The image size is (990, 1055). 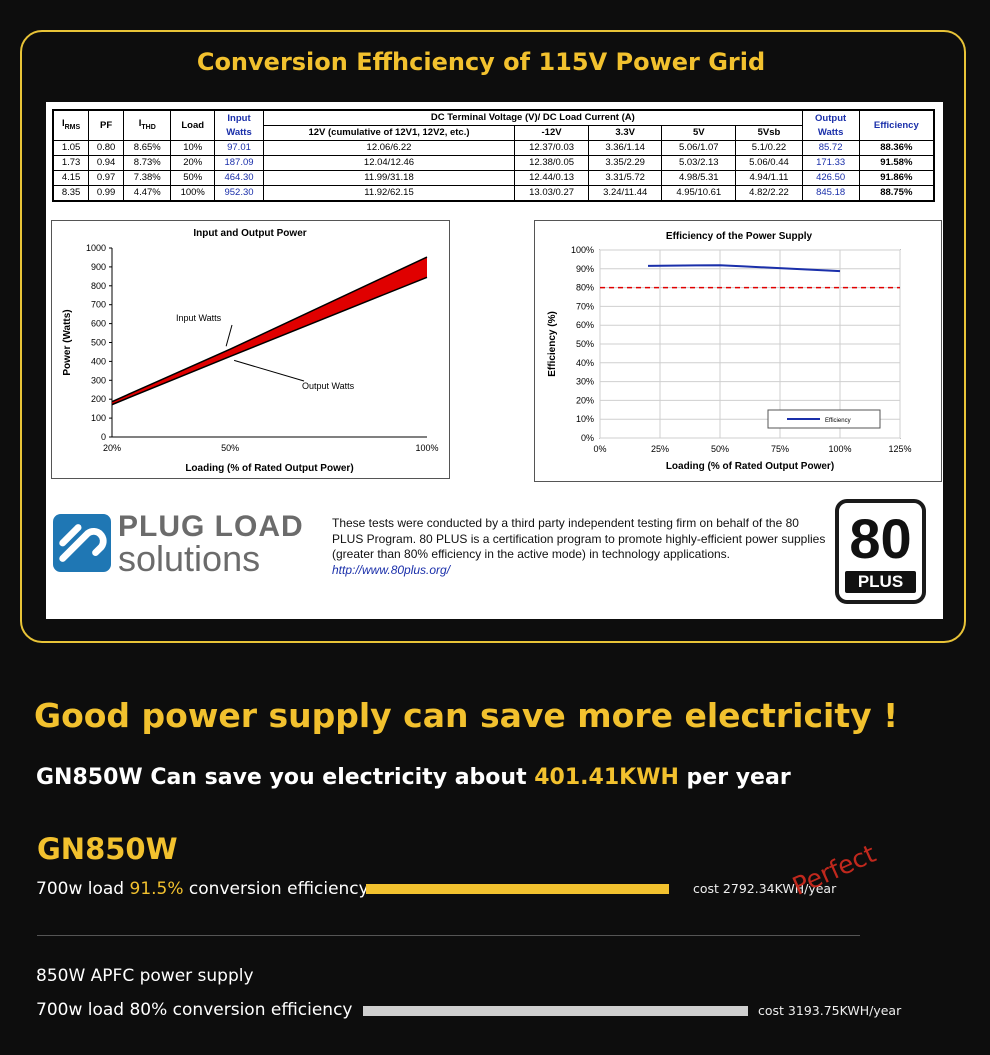 I want to click on cell-3v3: 3.24/11.44, so click(x=625, y=193).